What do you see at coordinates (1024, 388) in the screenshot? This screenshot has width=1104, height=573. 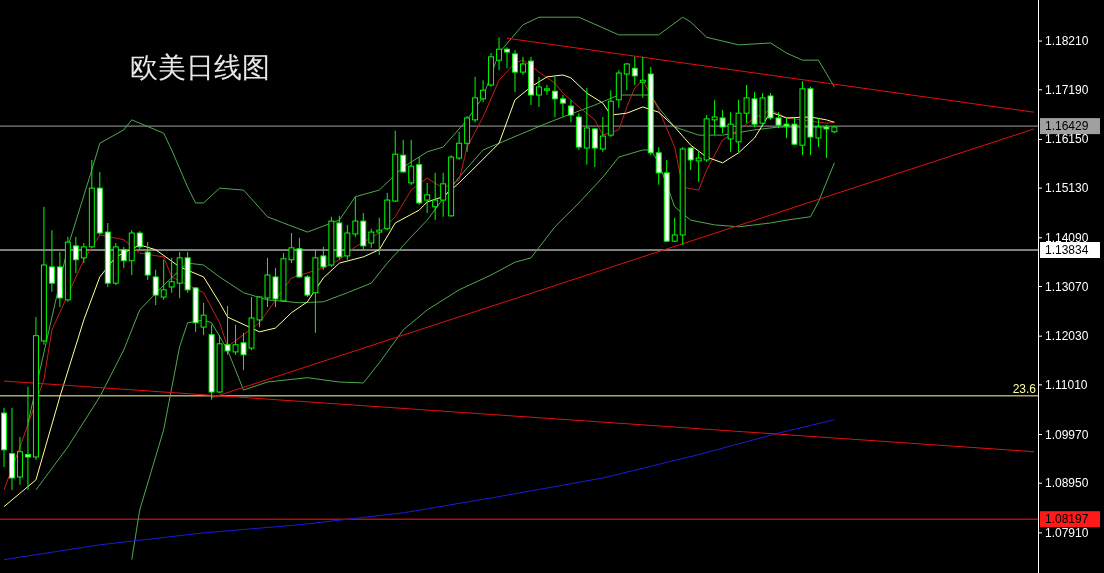 I see `annotation: 23.6` at bounding box center [1024, 388].